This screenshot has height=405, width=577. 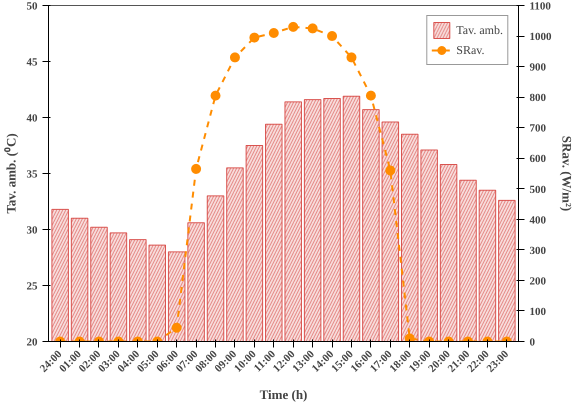 What do you see at coordinates (32, 174) in the screenshot?
I see `y-tick-label: 35` at bounding box center [32, 174].